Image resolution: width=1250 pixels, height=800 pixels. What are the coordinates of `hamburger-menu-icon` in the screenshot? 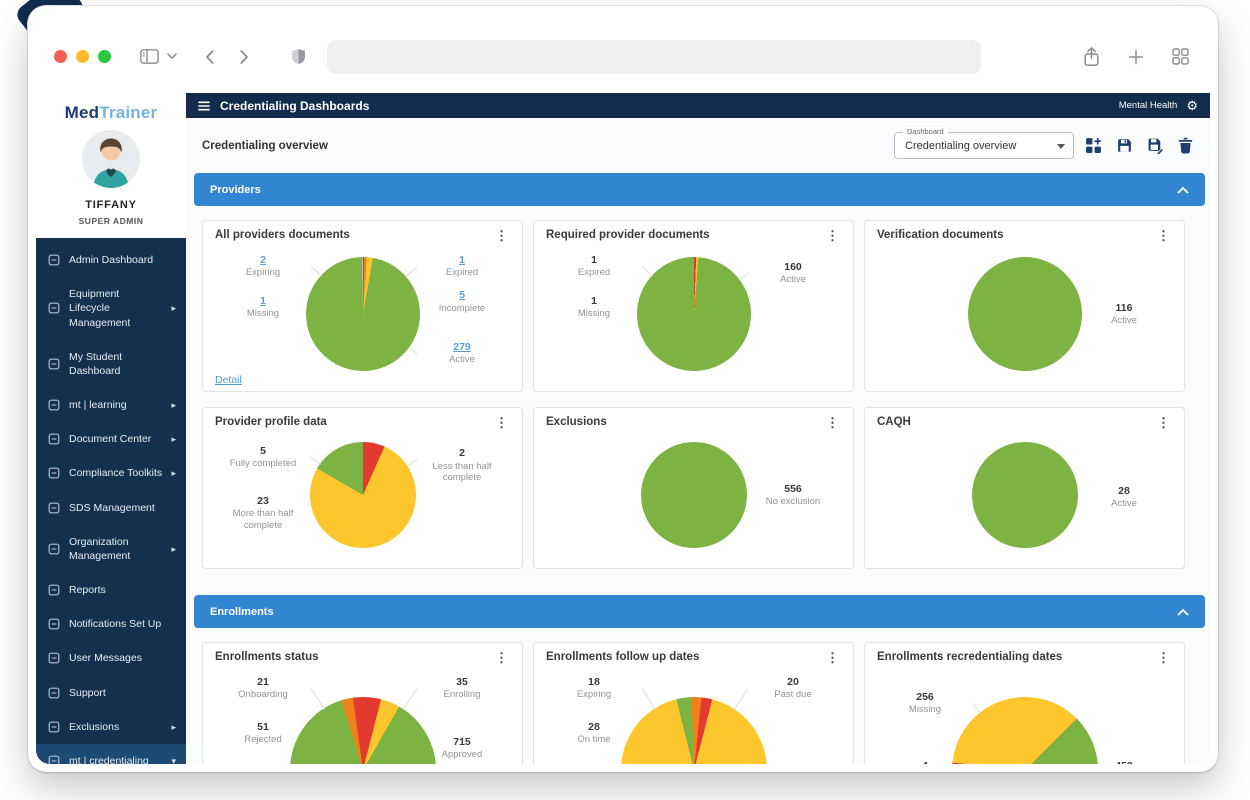 It's located at (204, 106).